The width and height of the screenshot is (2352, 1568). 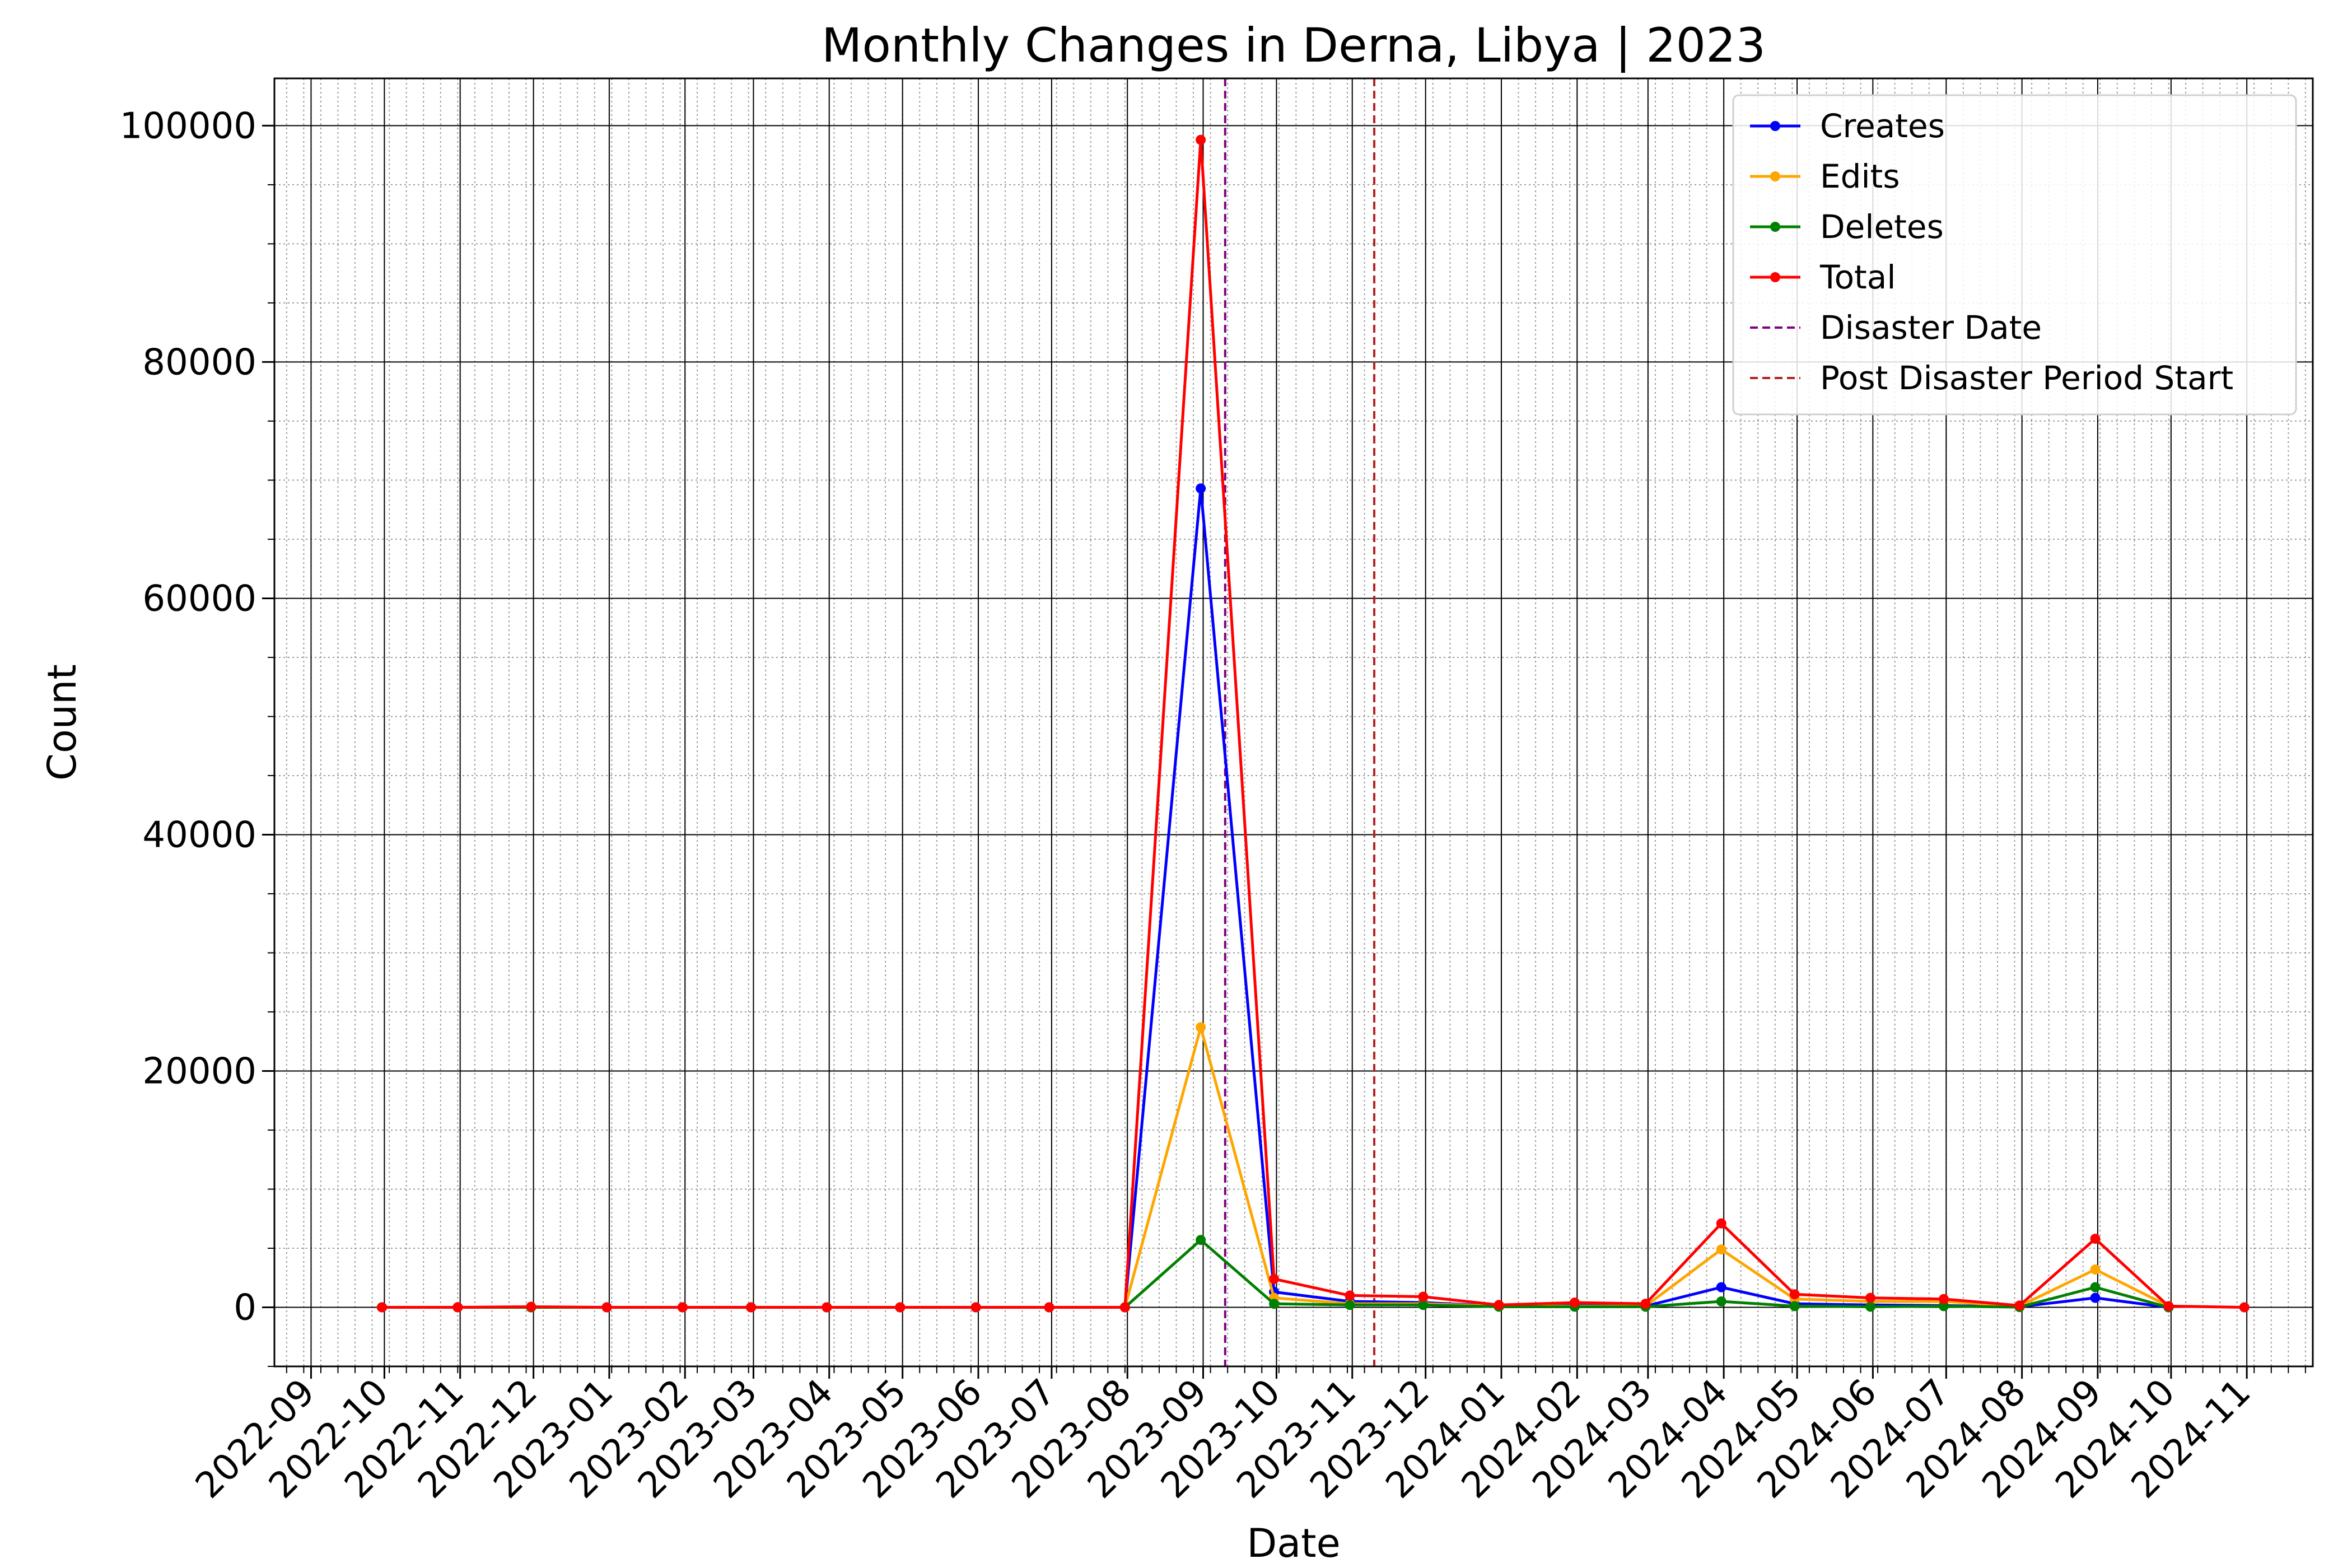 I want to click on series-line-edits, so click(x=1276, y=1167).